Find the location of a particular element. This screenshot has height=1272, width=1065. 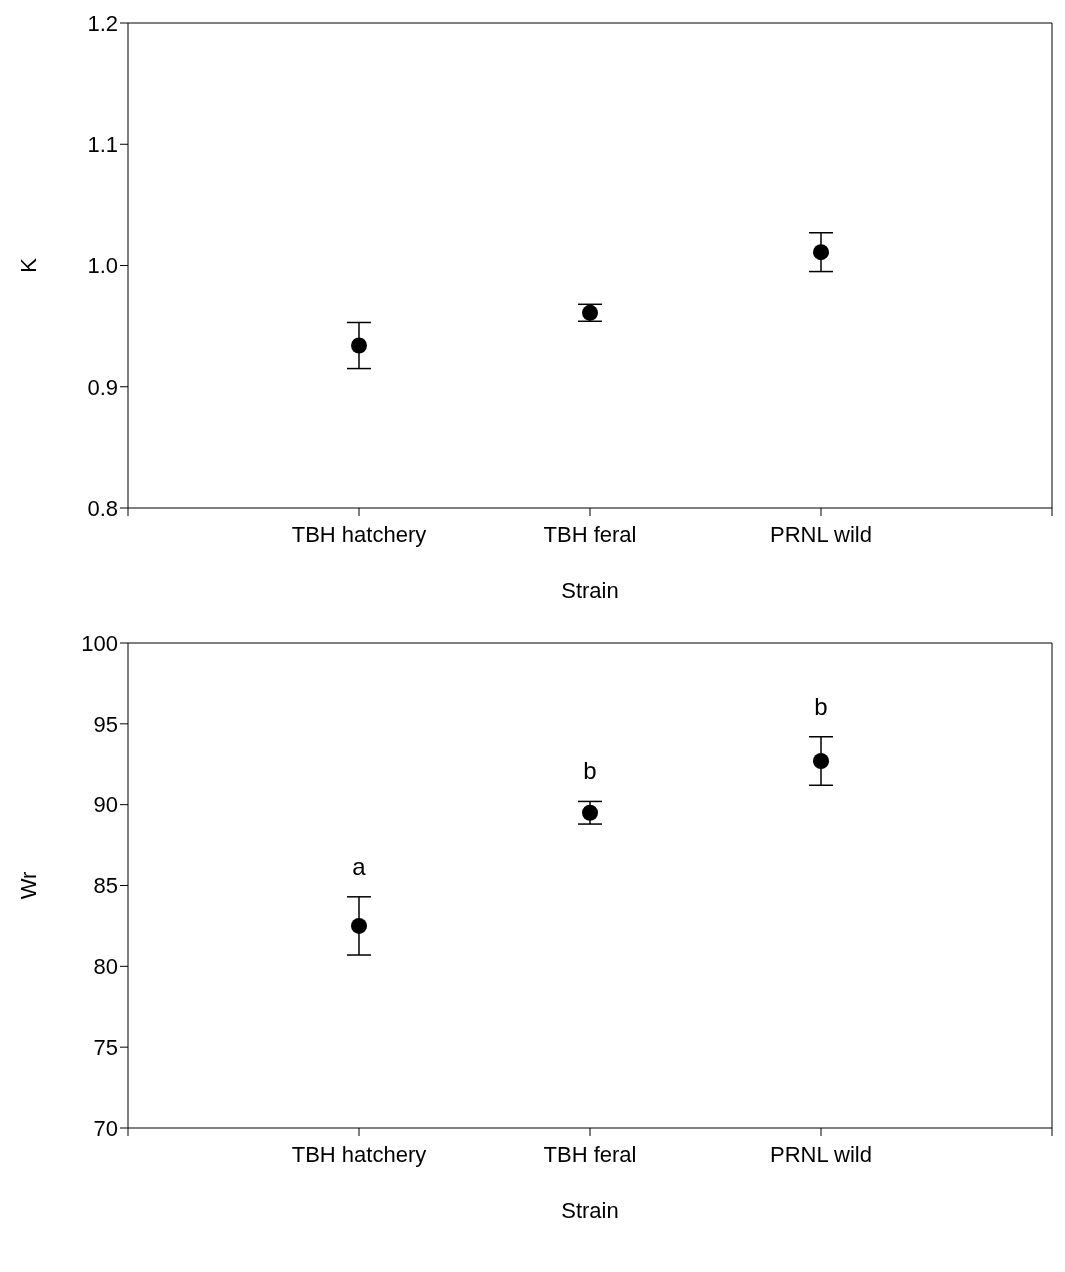

y-tick-label: 1.1 is located at coordinates (102, 145).